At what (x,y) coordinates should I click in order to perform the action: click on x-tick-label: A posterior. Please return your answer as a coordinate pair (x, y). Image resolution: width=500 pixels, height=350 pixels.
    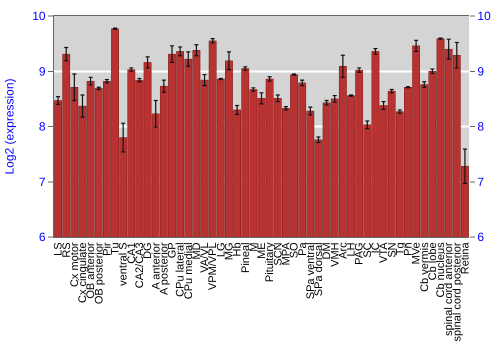
    Looking at the image, I should click on (164, 268).